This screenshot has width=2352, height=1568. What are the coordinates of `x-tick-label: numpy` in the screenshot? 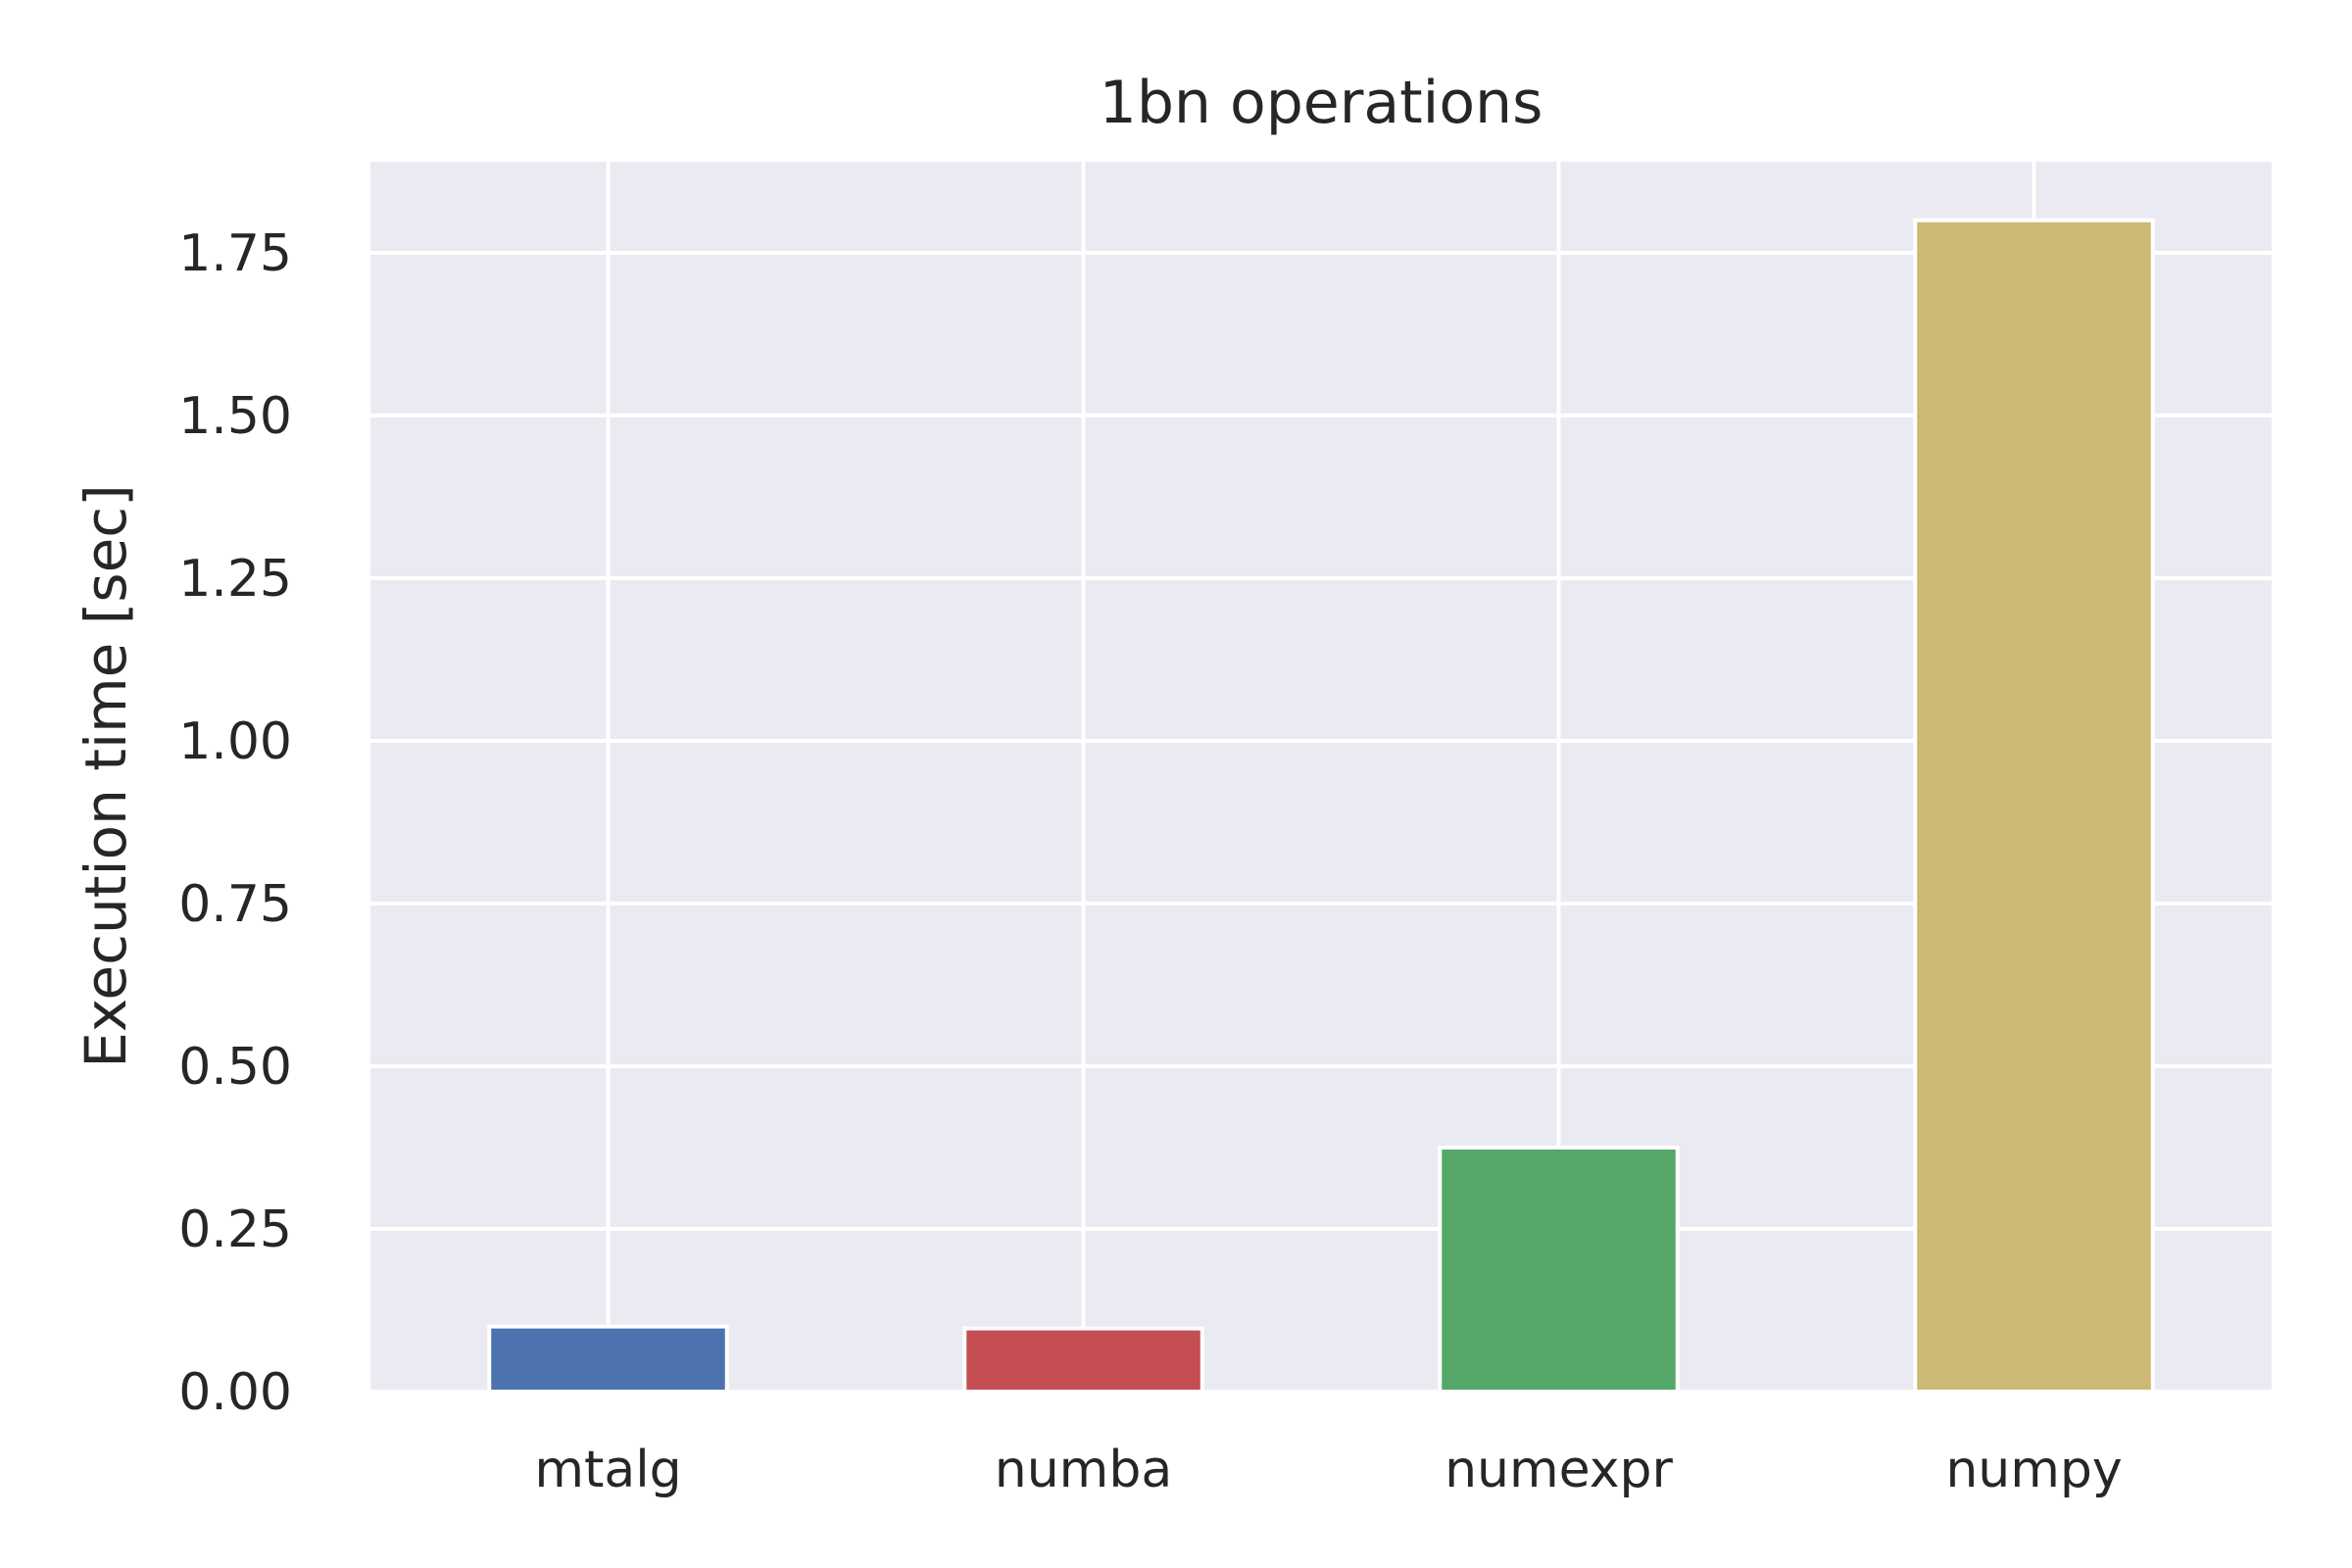 It's located at (2033, 1470).